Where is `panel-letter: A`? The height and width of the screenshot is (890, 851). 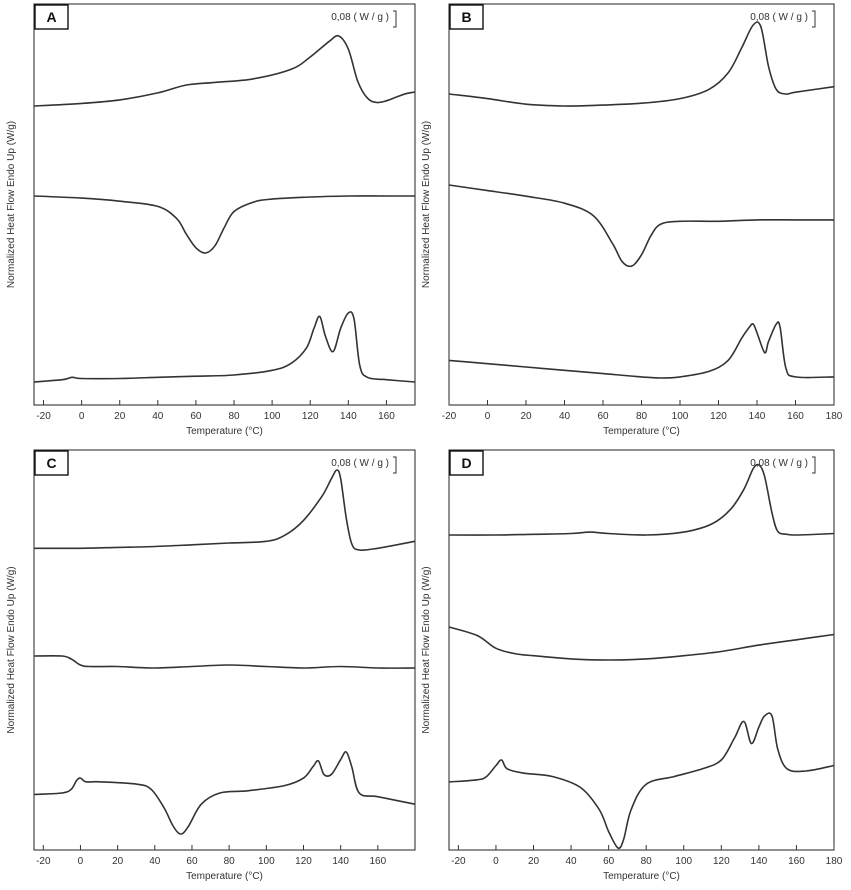
panel-letter: A is located at coordinates (51, 17).